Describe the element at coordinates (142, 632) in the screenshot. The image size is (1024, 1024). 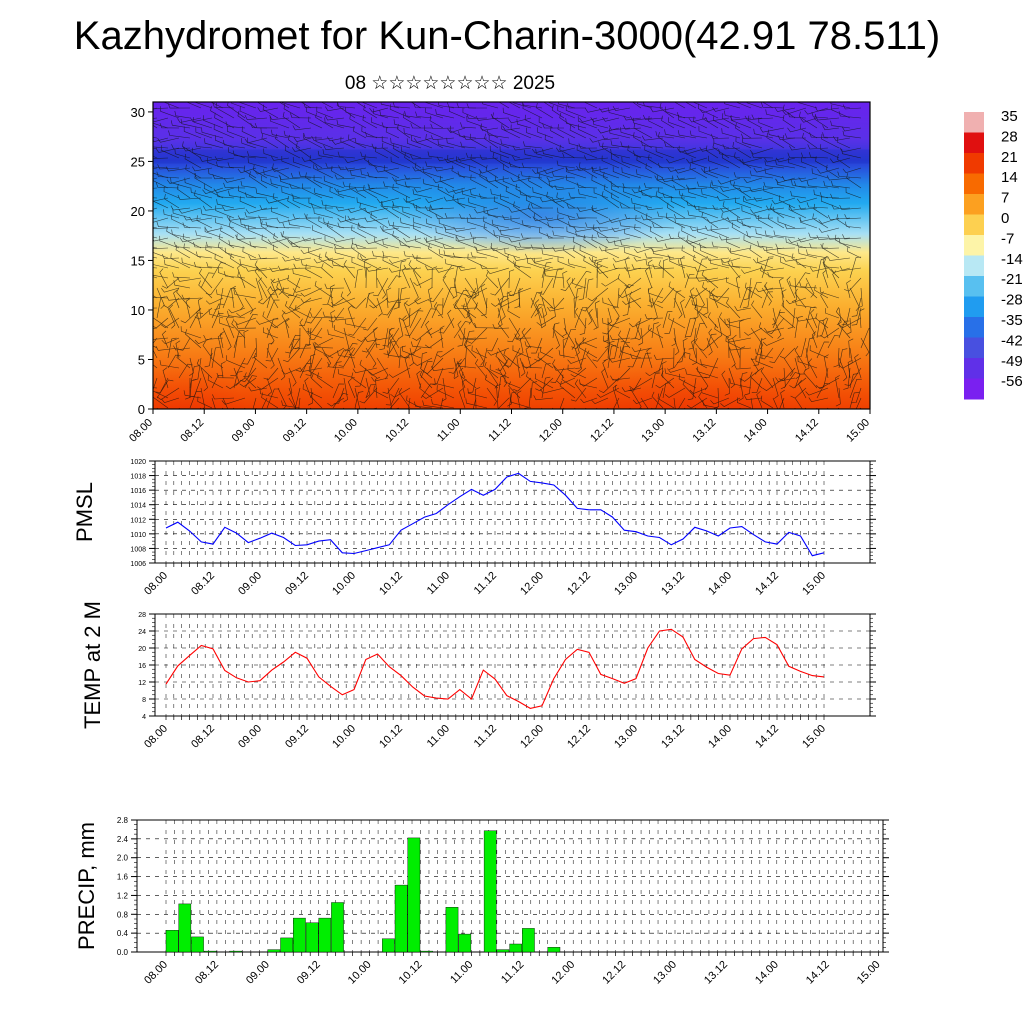
I see `y-tick-label: 24` at that location.